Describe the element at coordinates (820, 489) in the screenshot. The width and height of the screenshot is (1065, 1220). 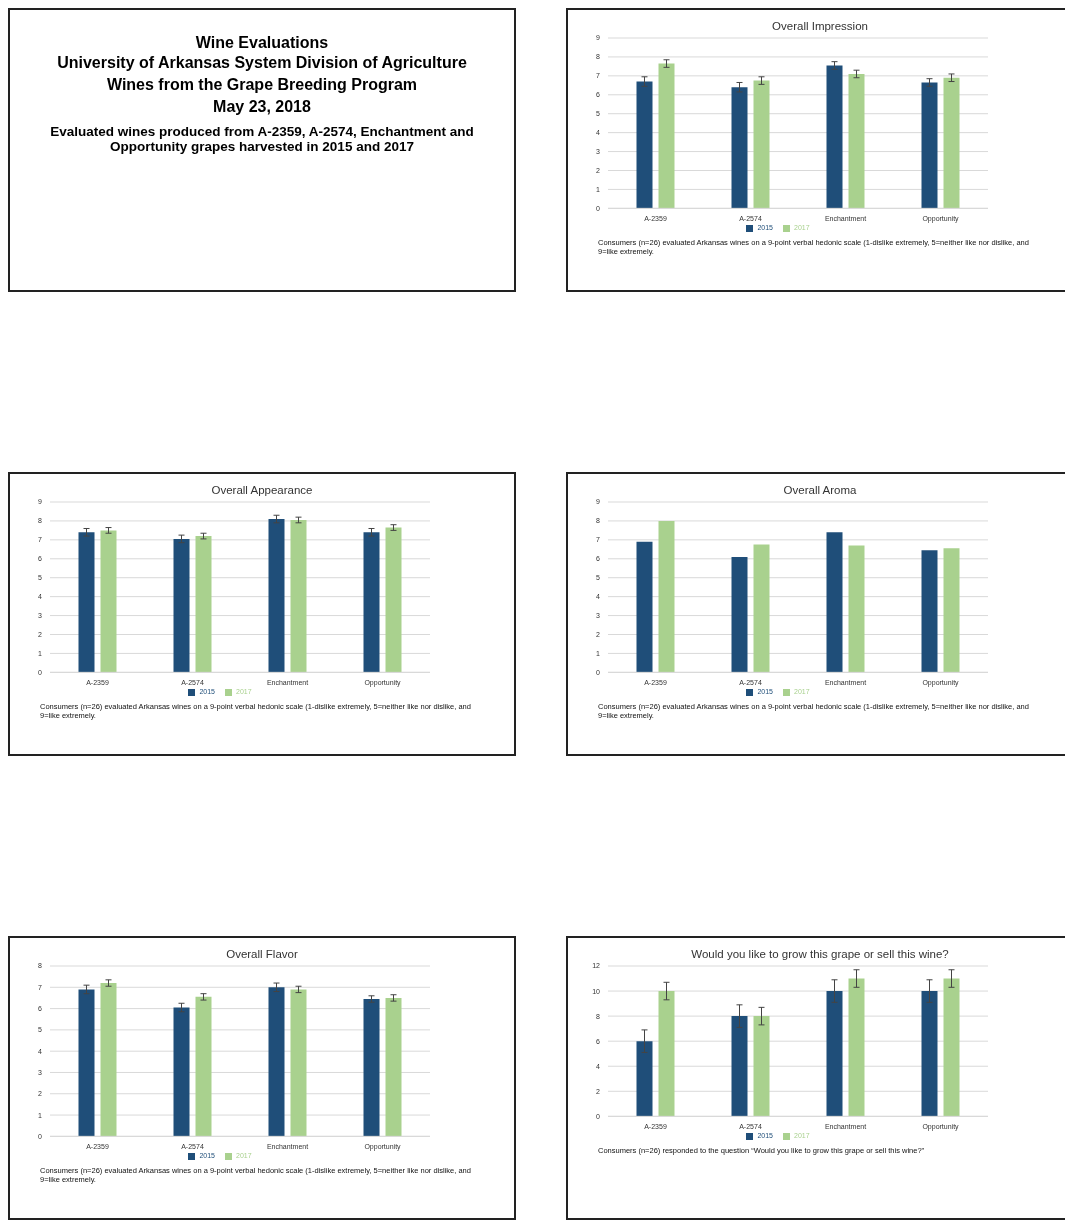
I see `chart-title: Overall Aroma` at that location.